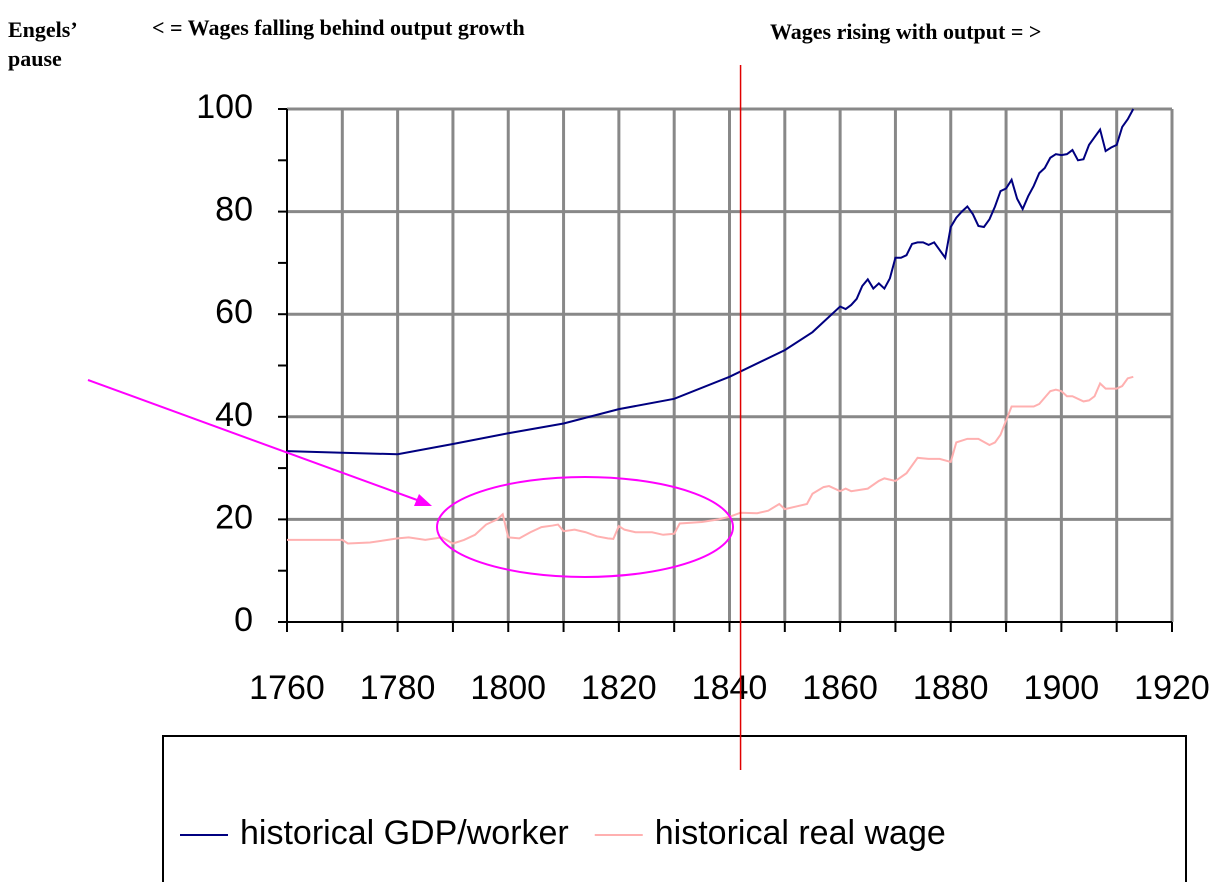 This screenshot has width=1218, height=882. I want to click on annotation: pause, so click(35, 58).